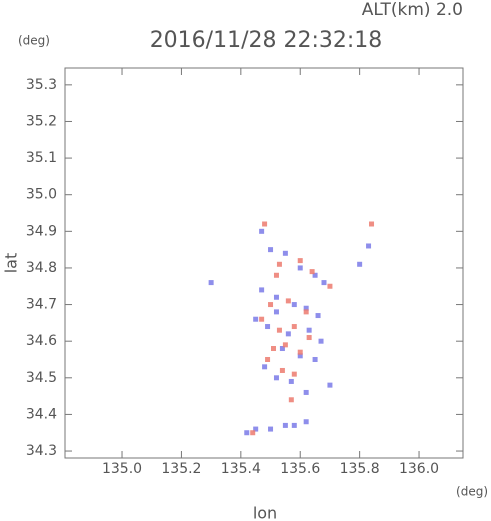  Describe the element at coordinates (241, 469) in the screenshot. I see `x-tick-label: 135.4` at that location.